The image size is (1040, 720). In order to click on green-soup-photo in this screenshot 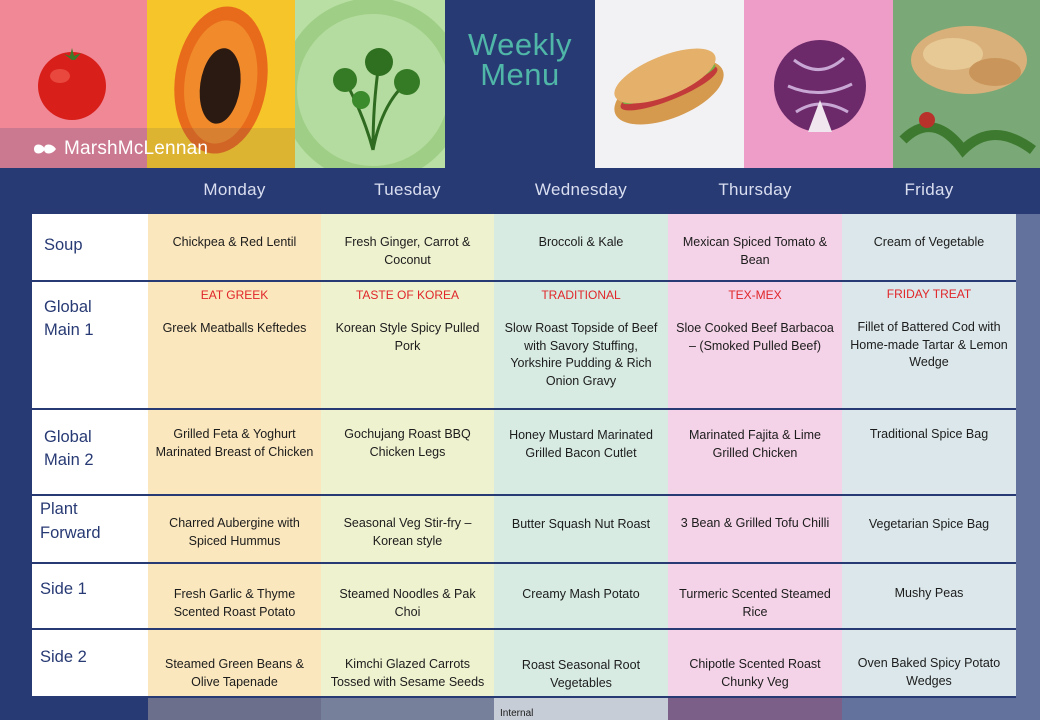, I will do `click(370, 84)`.